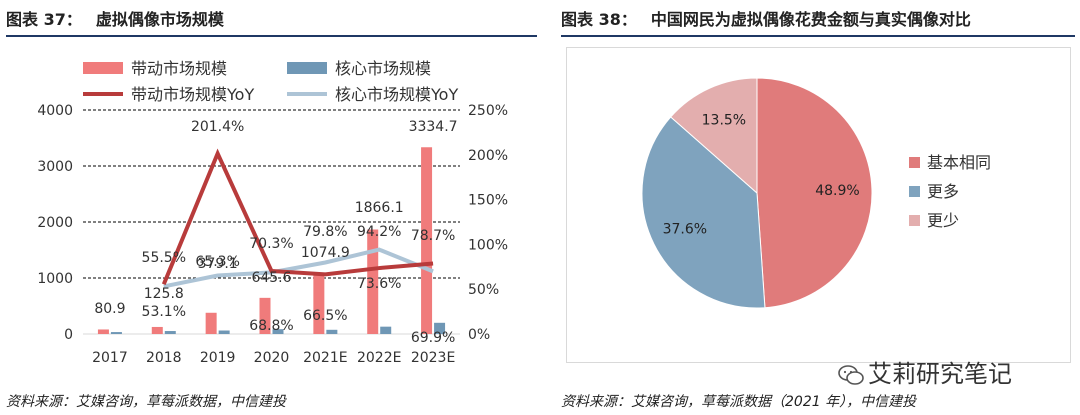 This screenshot has height=415, width=1080. What do you see at coordinates (55, 111) in the screenshot?
I see `y-left-tick-label: 4000` at bounding box center [55, 111].